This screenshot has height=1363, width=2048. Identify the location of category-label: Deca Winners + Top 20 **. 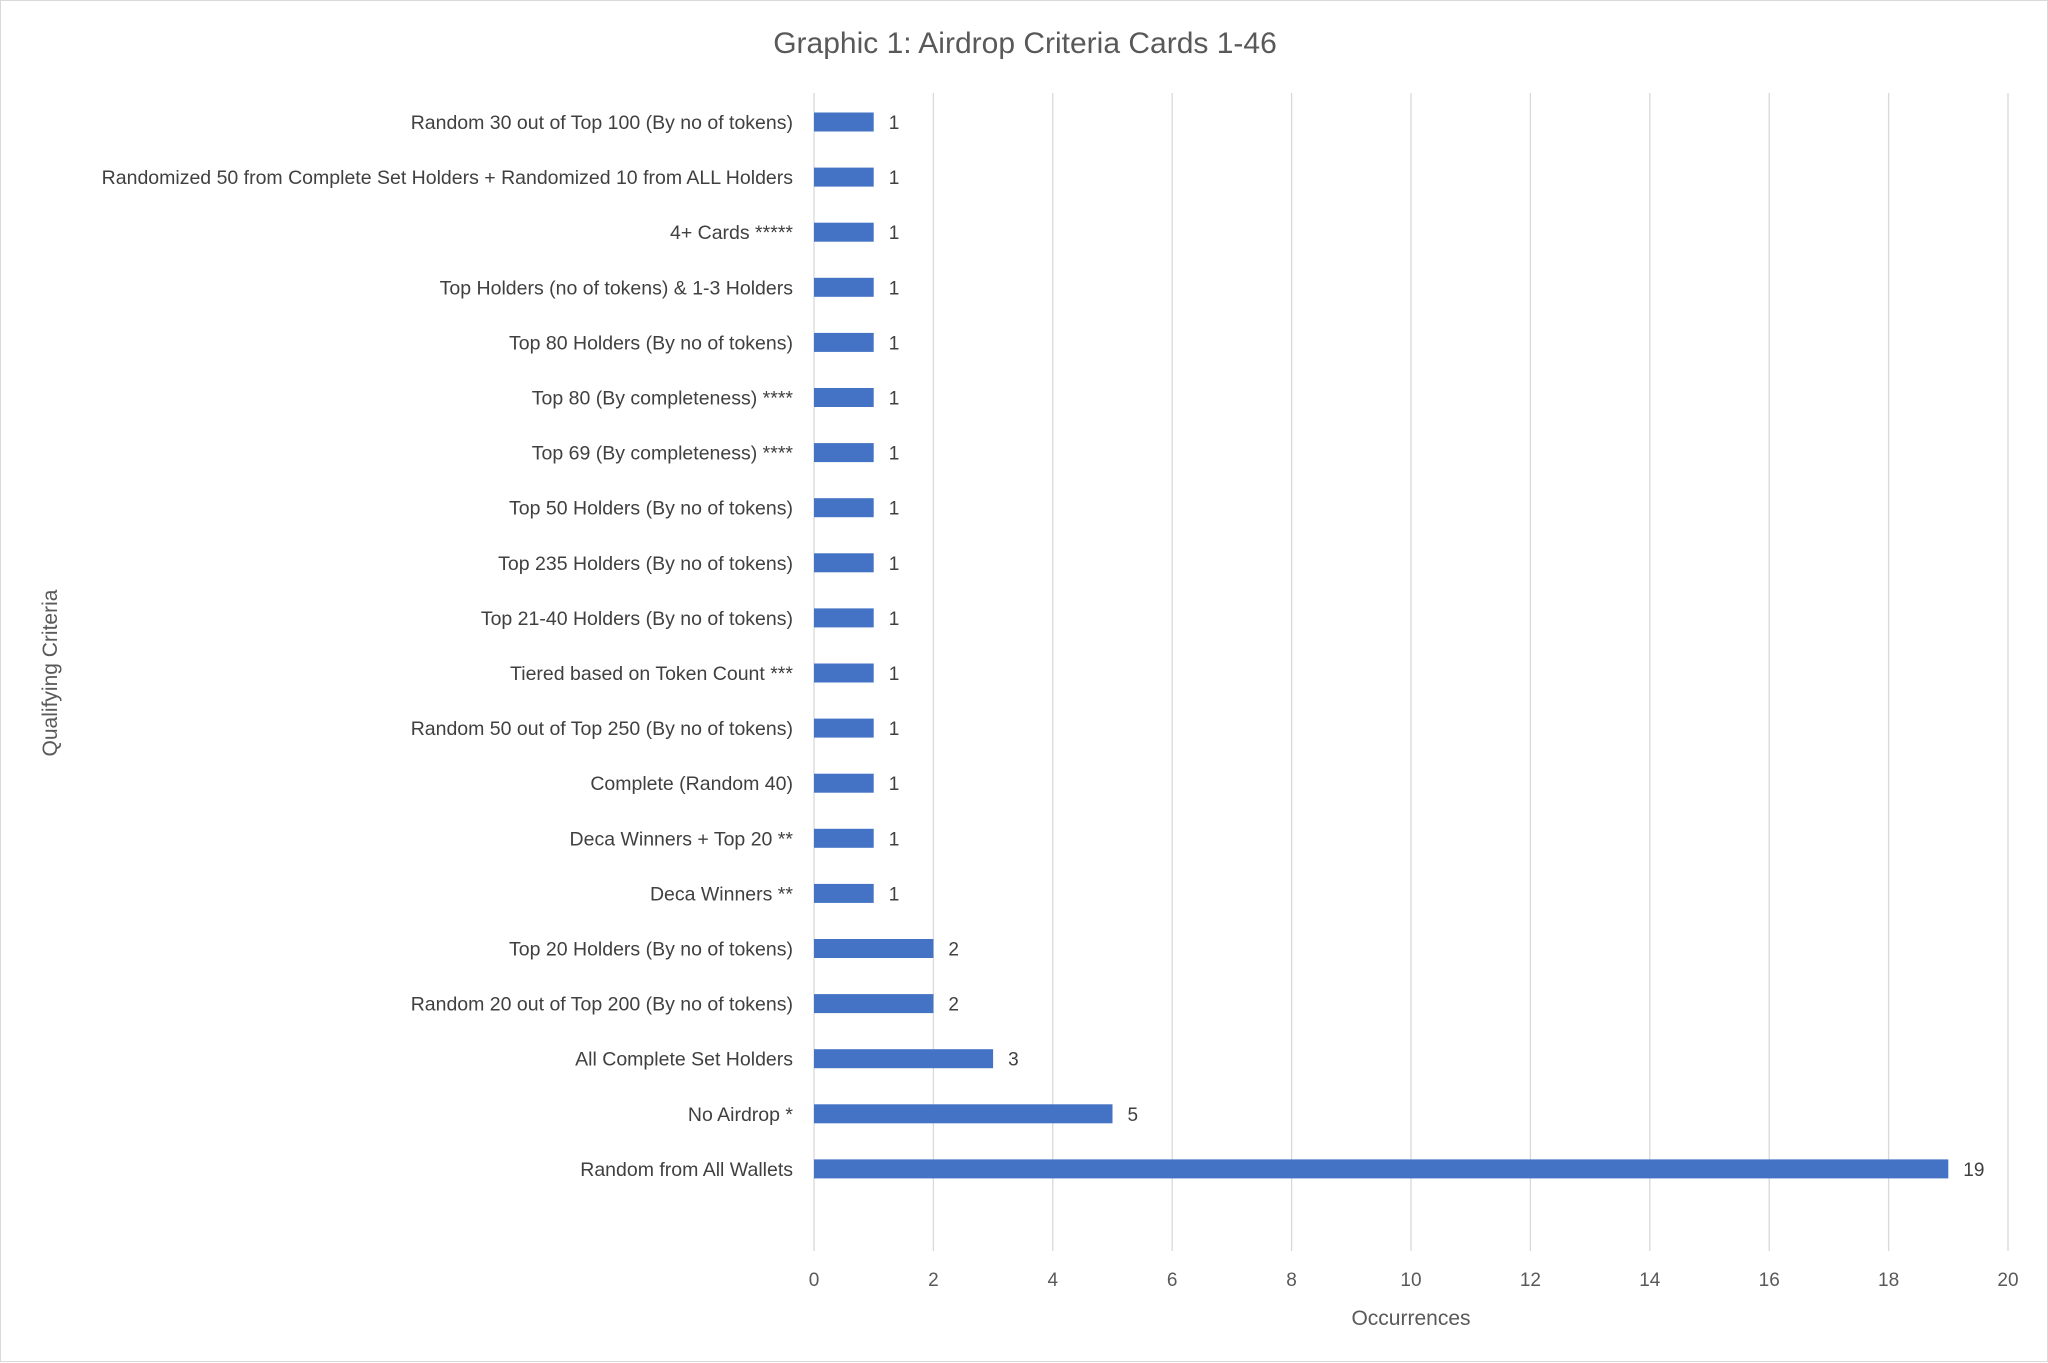
(682, 839).